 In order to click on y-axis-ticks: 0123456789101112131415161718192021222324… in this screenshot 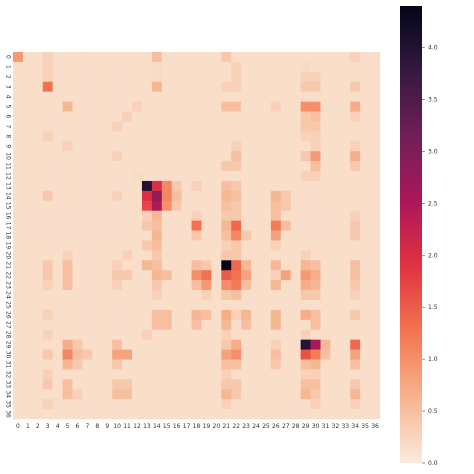, I will do `click(7, 236)`.